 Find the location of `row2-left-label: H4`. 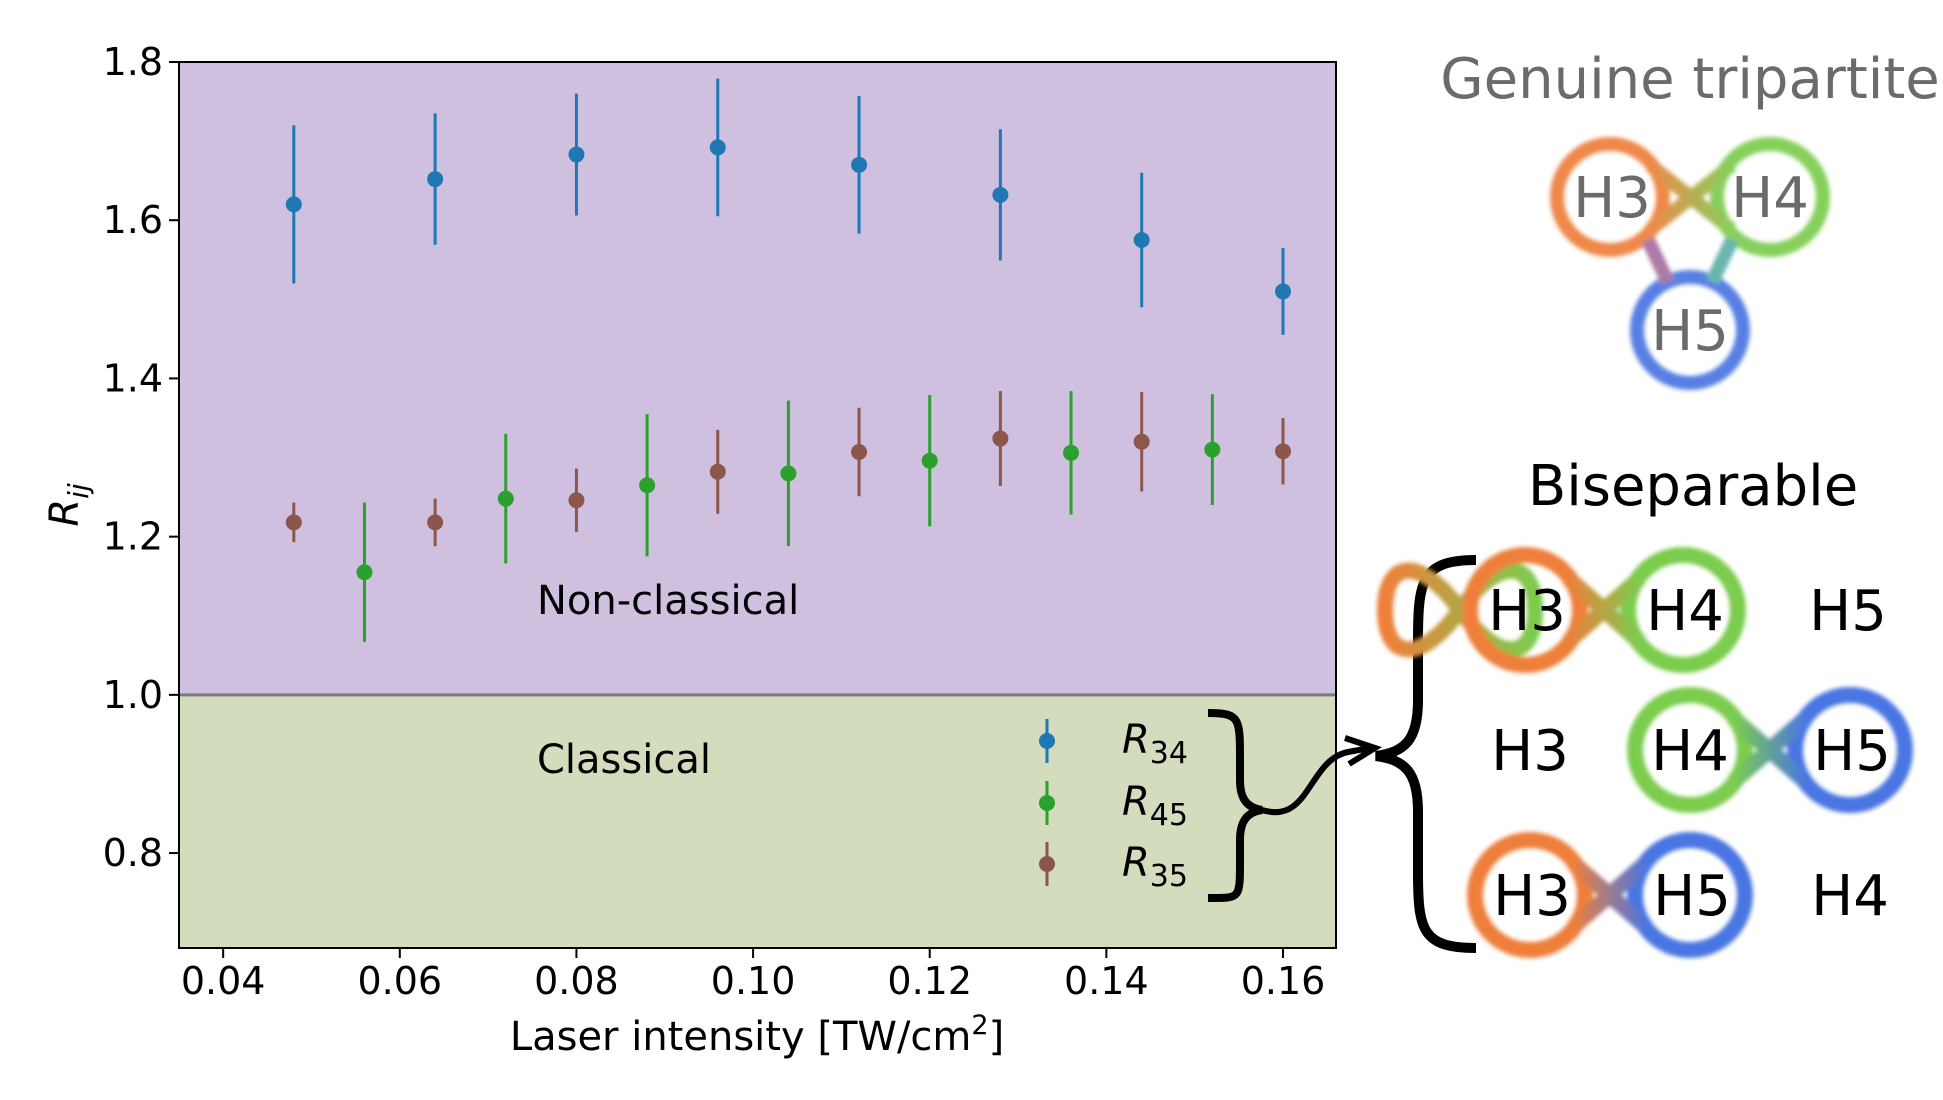

row2-left-label: H4 is located at coordinates (1690, 751).